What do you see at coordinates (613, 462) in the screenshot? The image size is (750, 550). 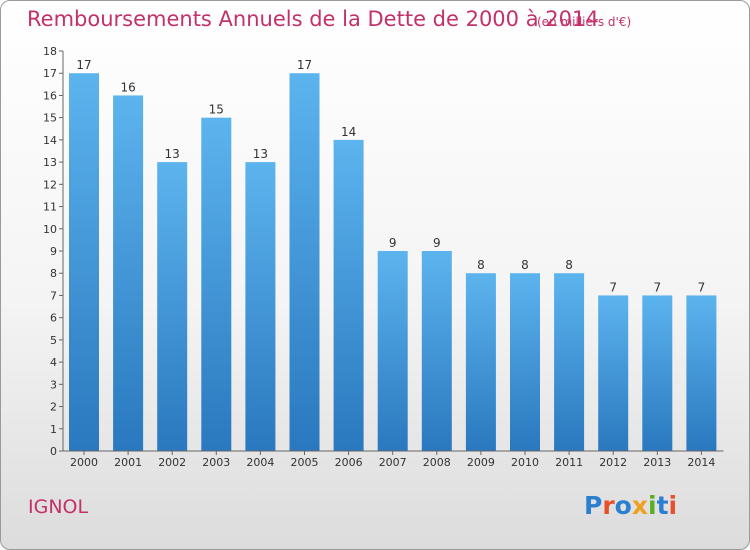 I see `x-tick-label: 2012` at bounding box center [613, 462].